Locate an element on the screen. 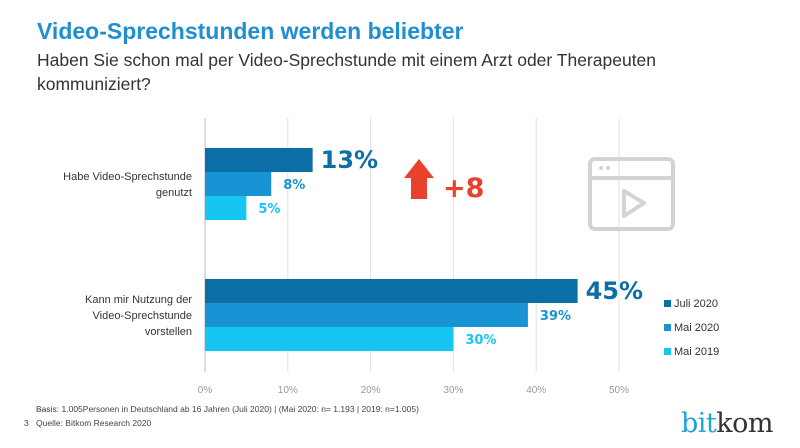 This screenshot has width=800, height=448. category-label: Kann mir Nutzung der is located at coordinates (138, 300).